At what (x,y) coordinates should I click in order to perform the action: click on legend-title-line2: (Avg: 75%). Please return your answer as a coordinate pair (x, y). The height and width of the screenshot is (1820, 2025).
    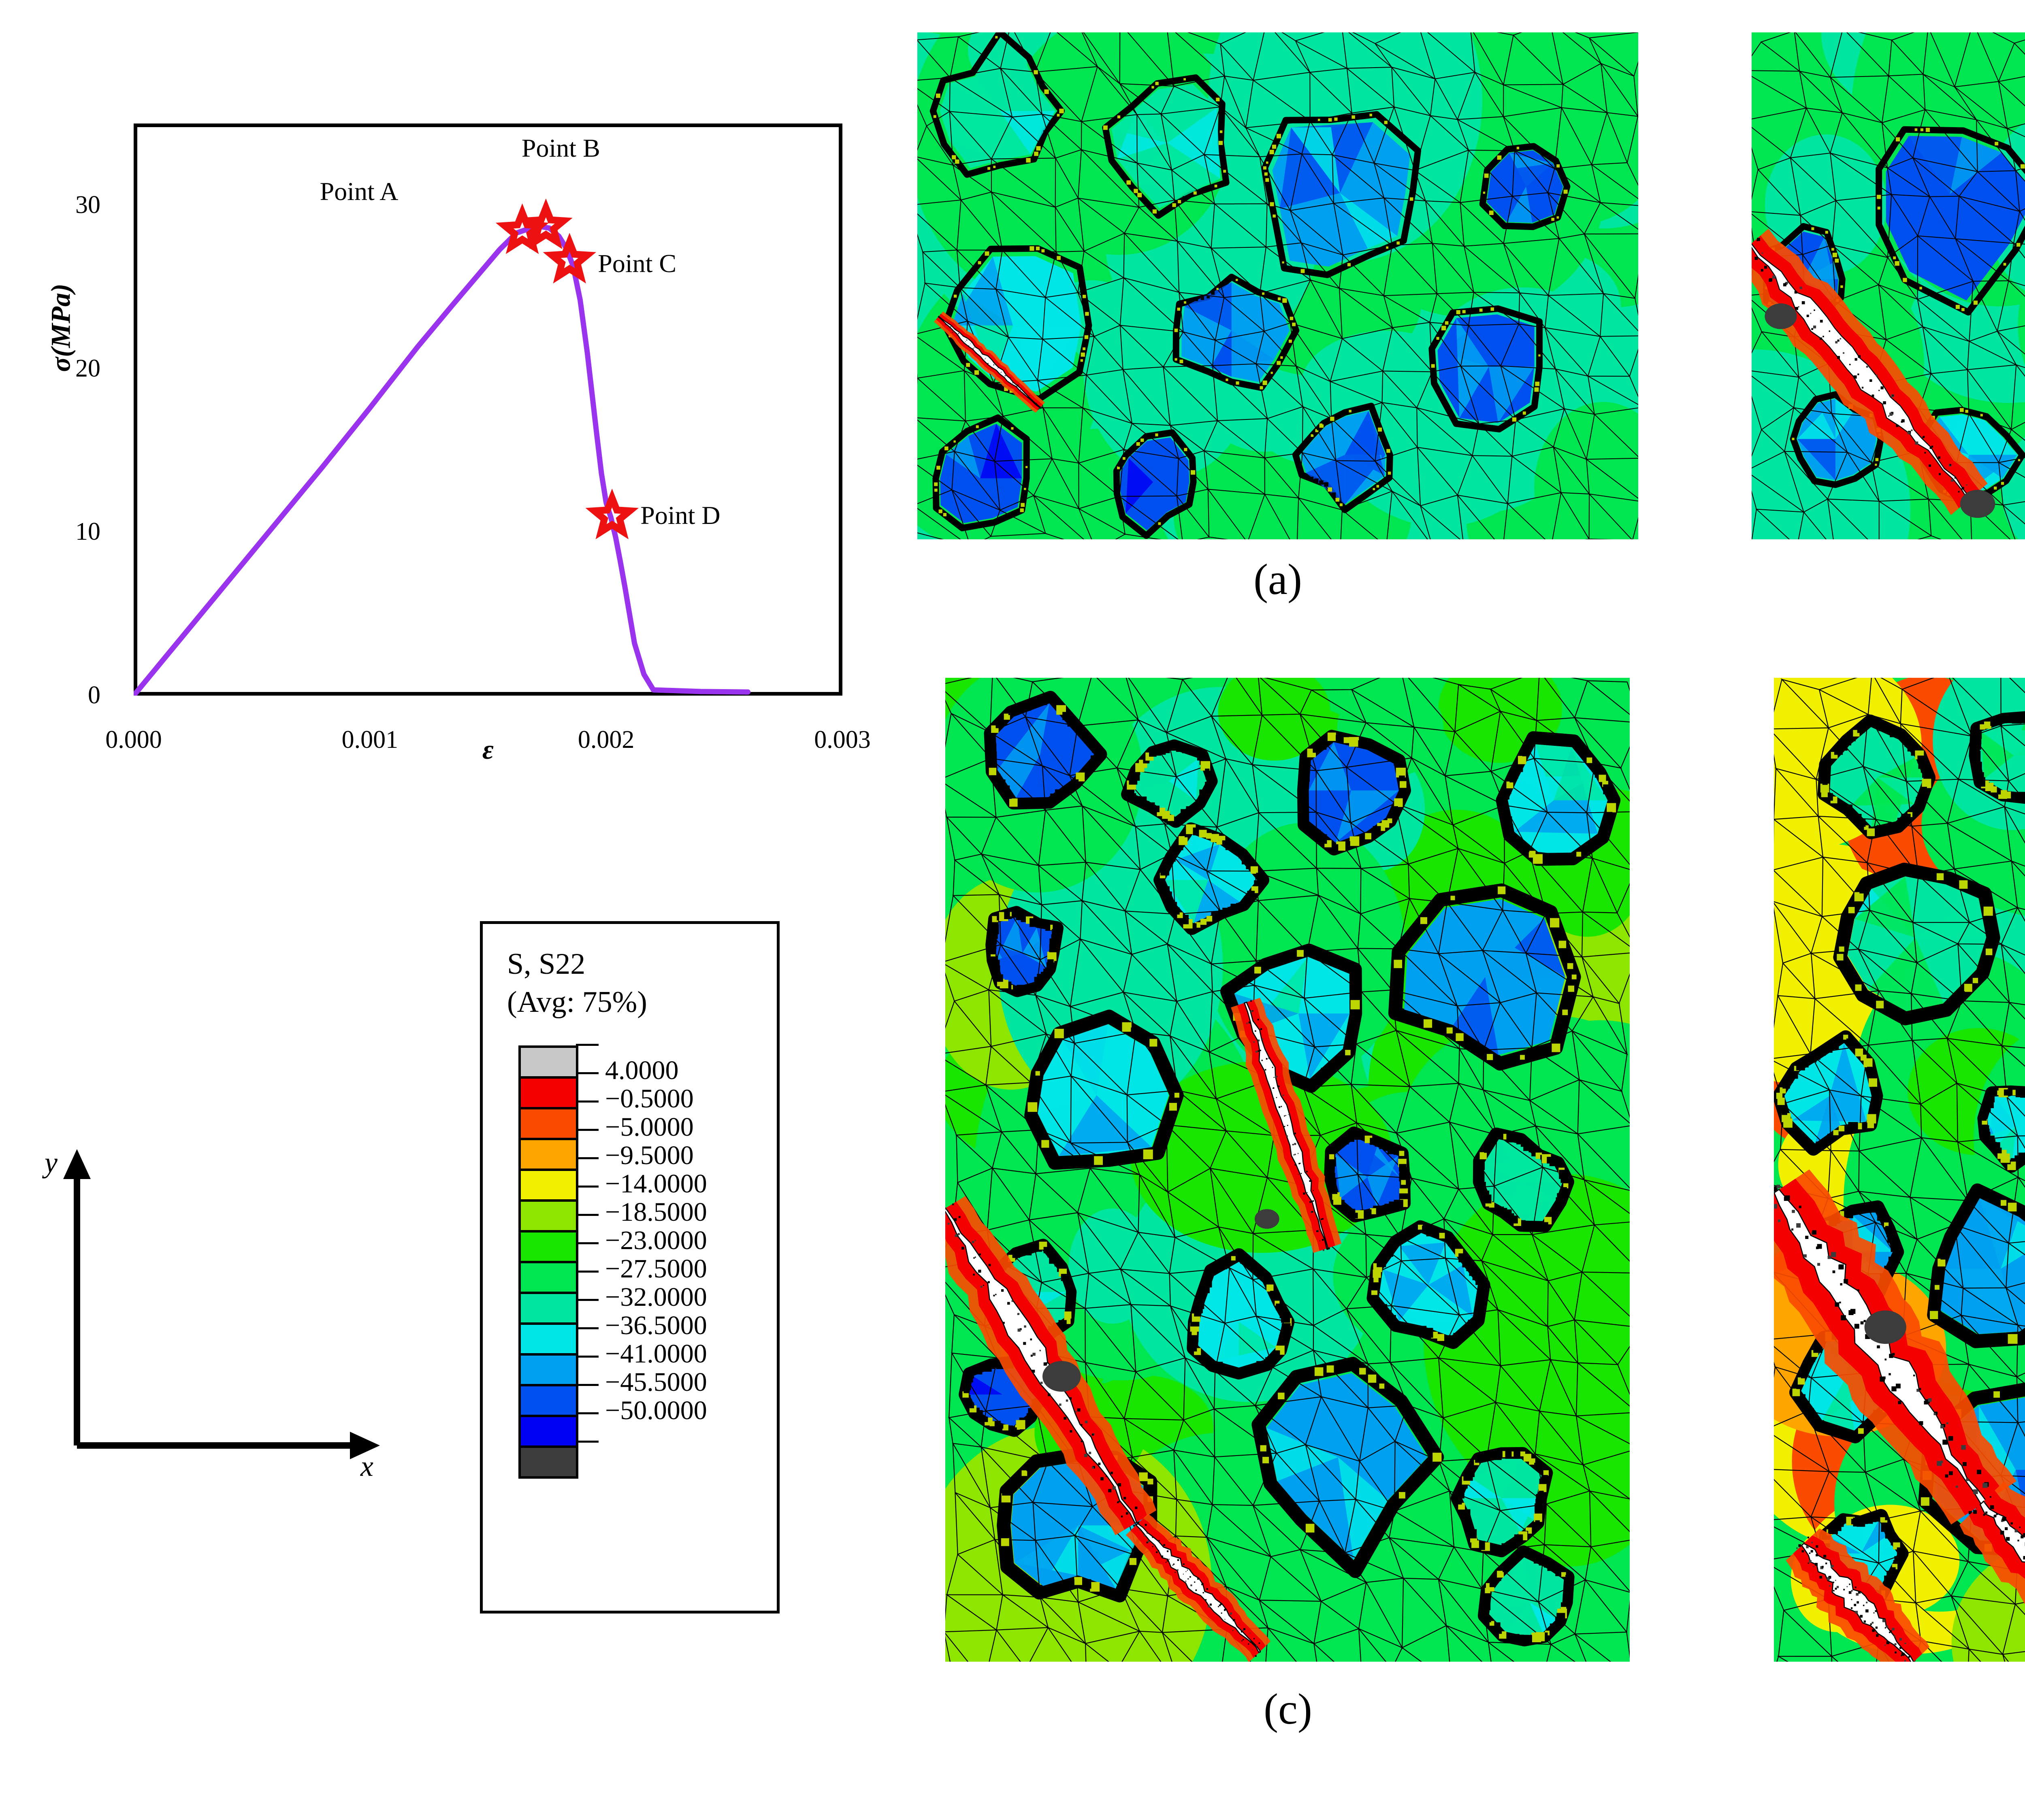
    Looking at the image, I should click on (577, 1003).